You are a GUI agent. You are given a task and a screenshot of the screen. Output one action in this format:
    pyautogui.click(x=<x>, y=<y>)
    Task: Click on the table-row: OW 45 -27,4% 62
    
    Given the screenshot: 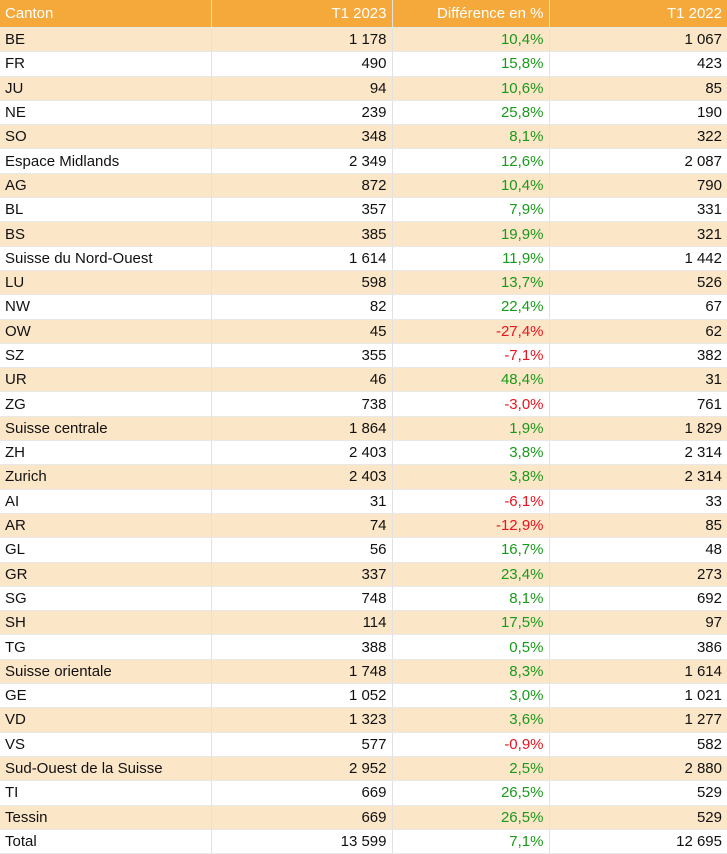 What is the action you would take?
    pyautogui.click(x=363, y=331)
    